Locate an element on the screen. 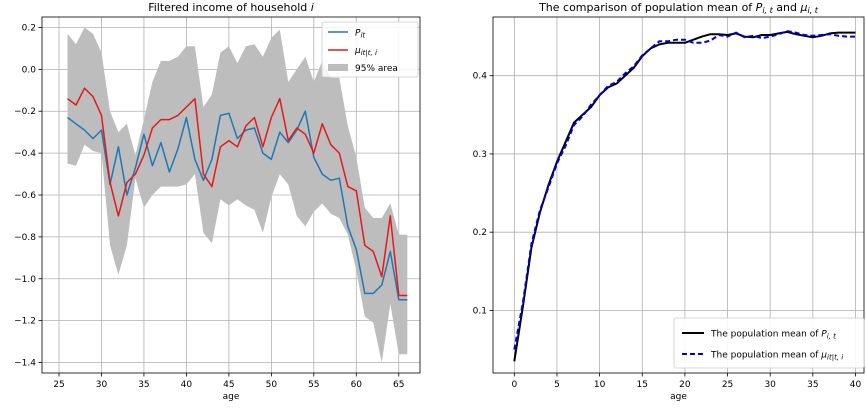  x-tick-label: 50 is located at coordinates (272, 385).